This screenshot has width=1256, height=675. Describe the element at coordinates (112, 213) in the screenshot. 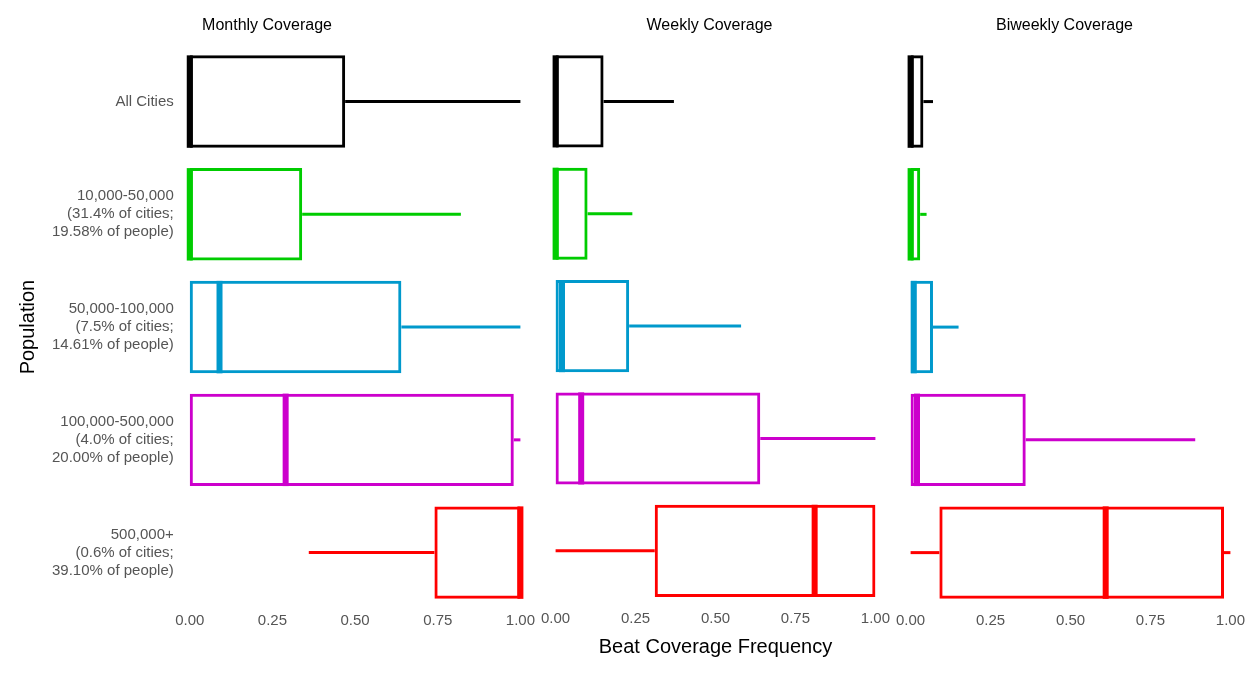

I see `y-tick-label: 10,000-50,000 (31.4% of cities; 19.58% of people)` at that location.